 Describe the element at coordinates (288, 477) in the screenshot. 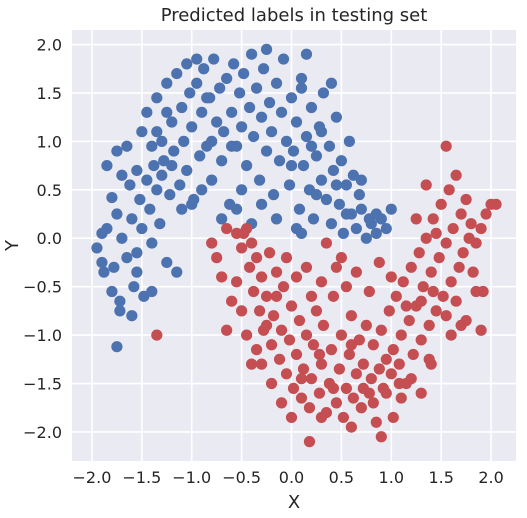

I see `x-tick-labels: −2.0 −1.5 −1.0 −0.5 0.0 0.5 1.0 1.5 2.0` at that location.